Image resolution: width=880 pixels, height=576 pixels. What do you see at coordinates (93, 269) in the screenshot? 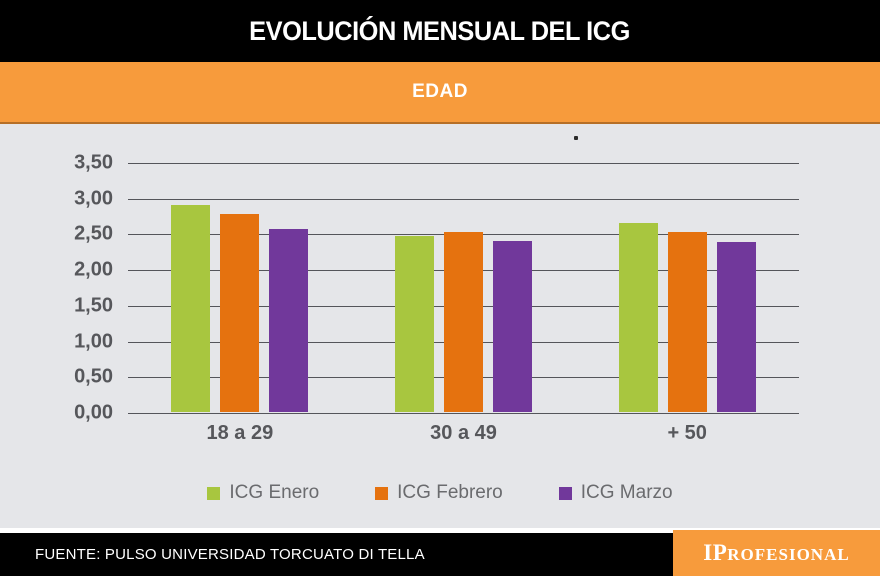
I see `y-tick-label: 2,00` at bounding box center [93, 269].